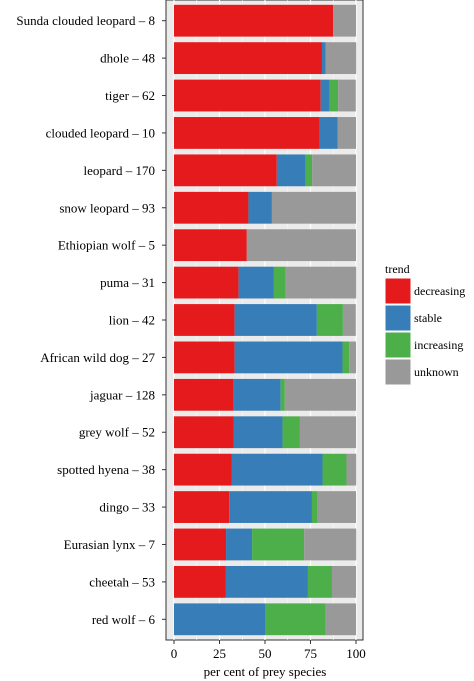 Image resolution: width=474 pixels, height=681 pixels. Describe the element at coordinates (210, 245) in the screenshot. I see `bar-ethiopian-wolf-5-decreasing` at that location.